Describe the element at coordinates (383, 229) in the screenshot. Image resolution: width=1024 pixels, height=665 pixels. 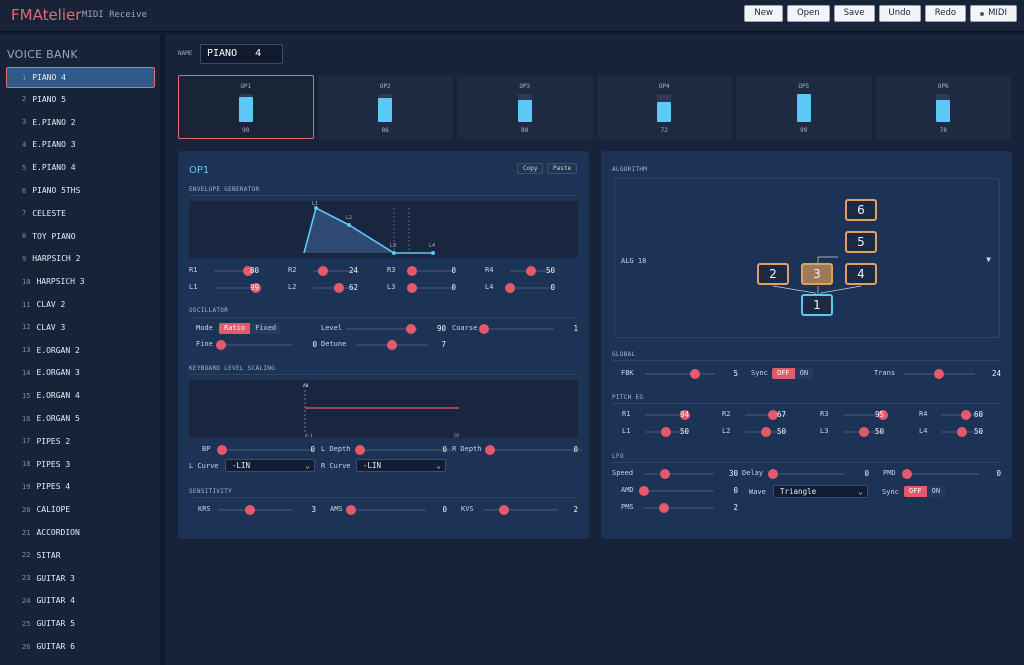
I see `envelope-graph: L1 L2 L3 L4` at that location.